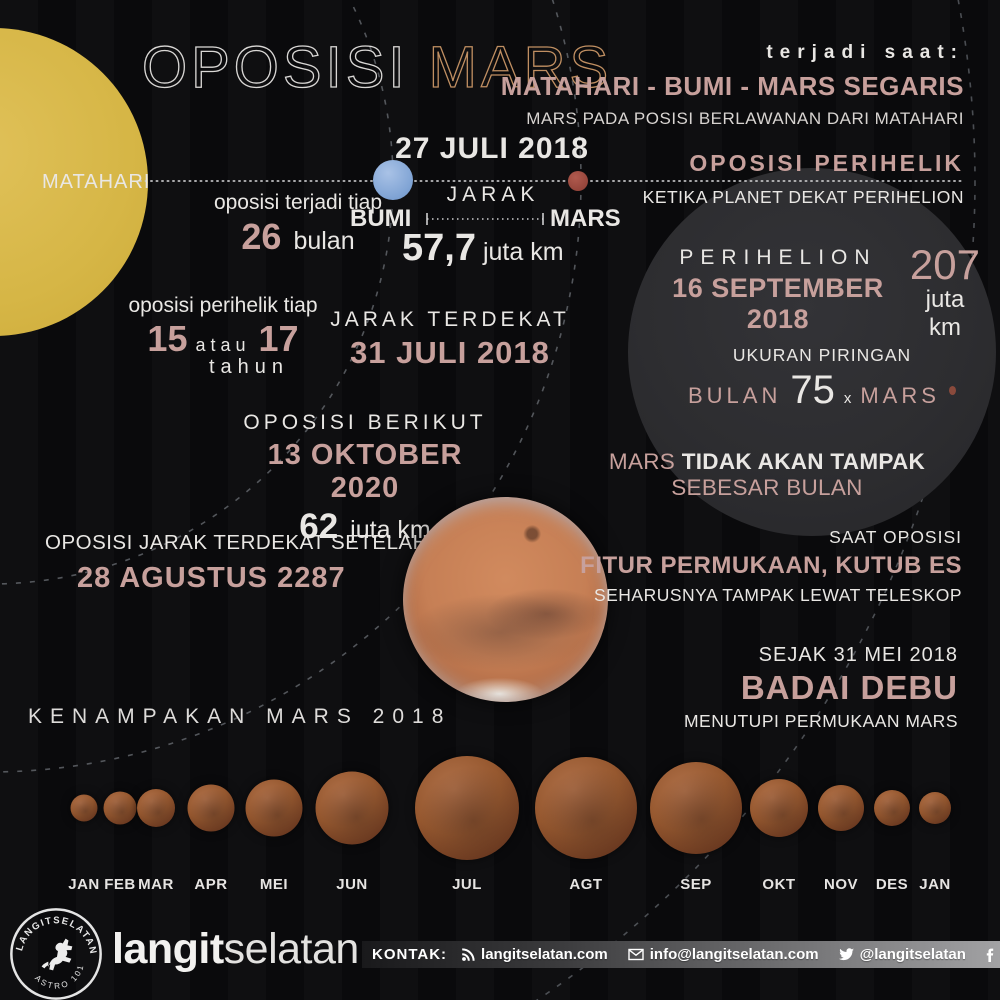 This screenshot has width=1000, height=1000. I want to click on closest-distance-block: JARAK TERDEKAT 31 JULI 2018, so click(450, 339).